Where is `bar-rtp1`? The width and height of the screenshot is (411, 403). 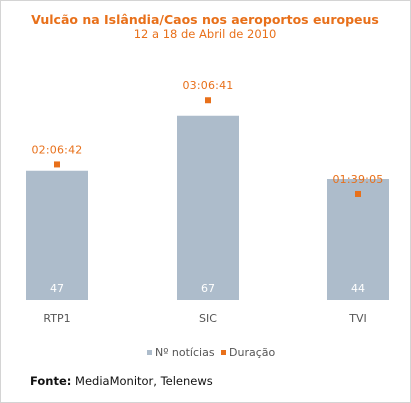
bar-rtp1 is located at coordinates (57, 235).